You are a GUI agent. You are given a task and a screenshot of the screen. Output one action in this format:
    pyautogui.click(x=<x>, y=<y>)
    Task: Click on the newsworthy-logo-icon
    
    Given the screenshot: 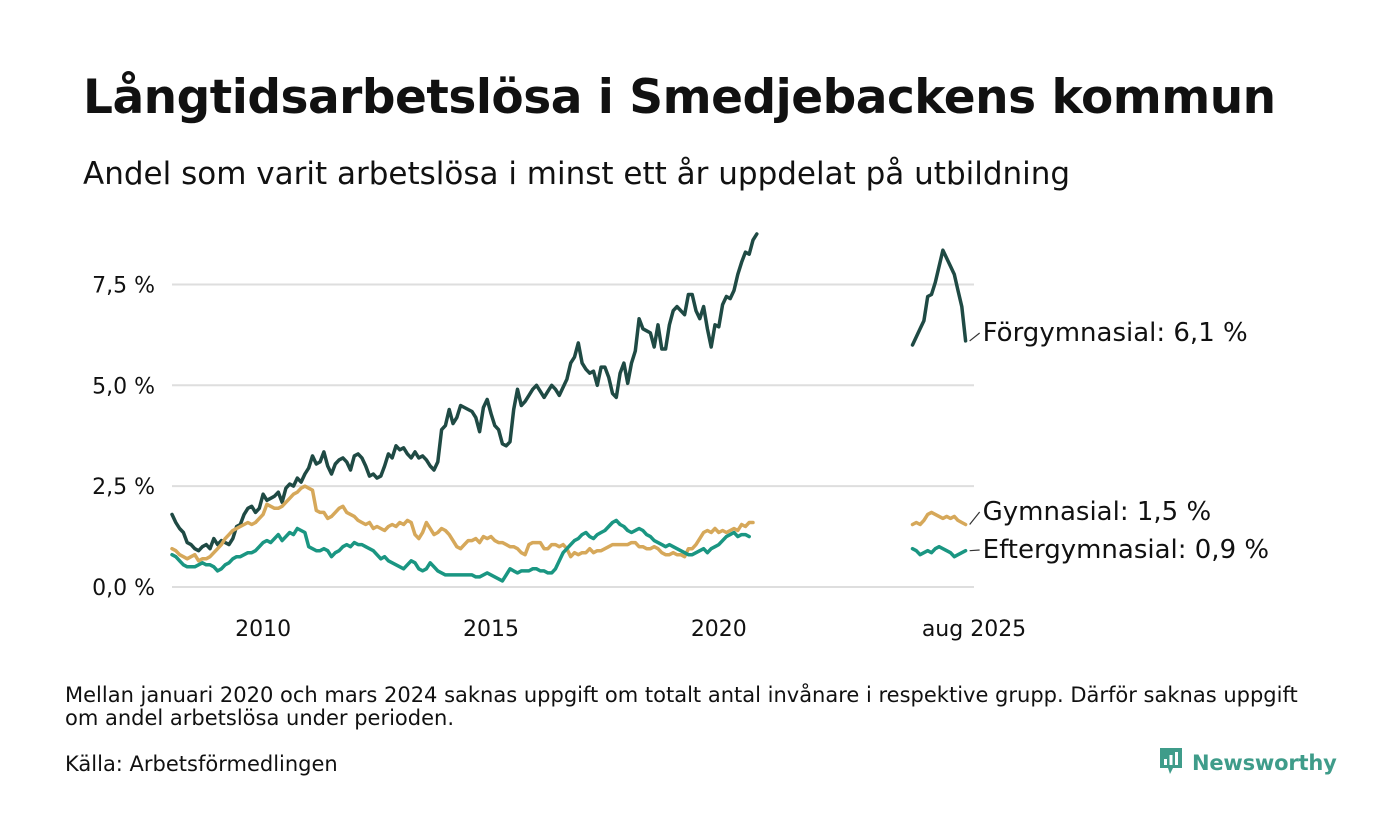 What is the action you would take?
    pyautogui.click(x=1171, y=763)
    